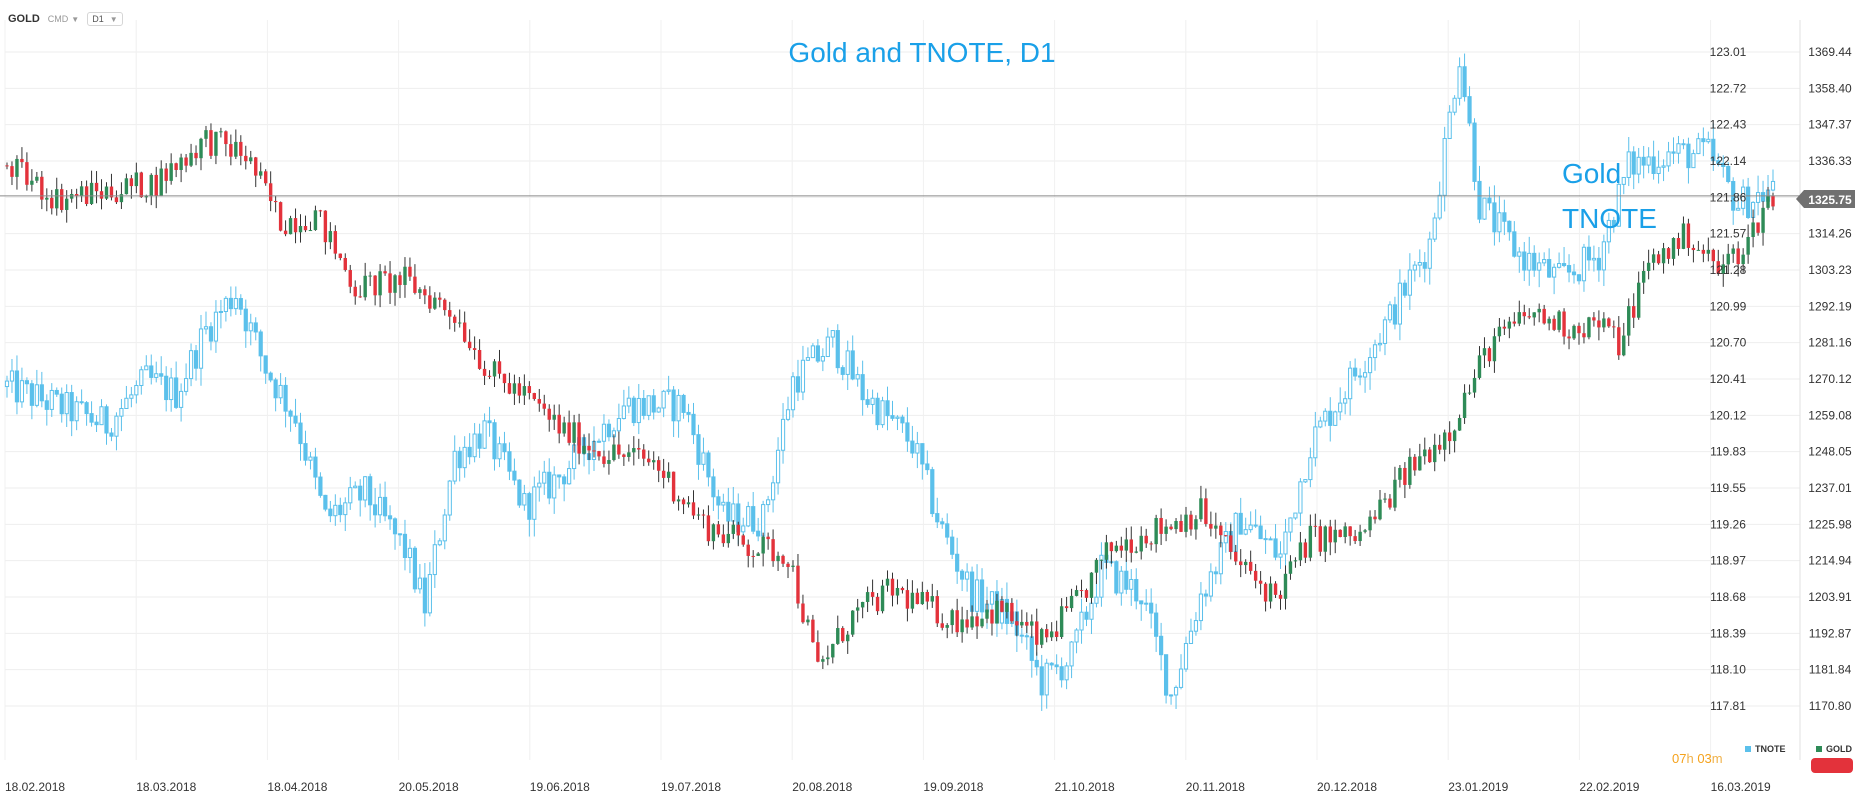  What do you see at coordinates (822, 787) in the screenshot?
I see `date-axis-label: 20.08.2018` at bounding box center [822, 787].